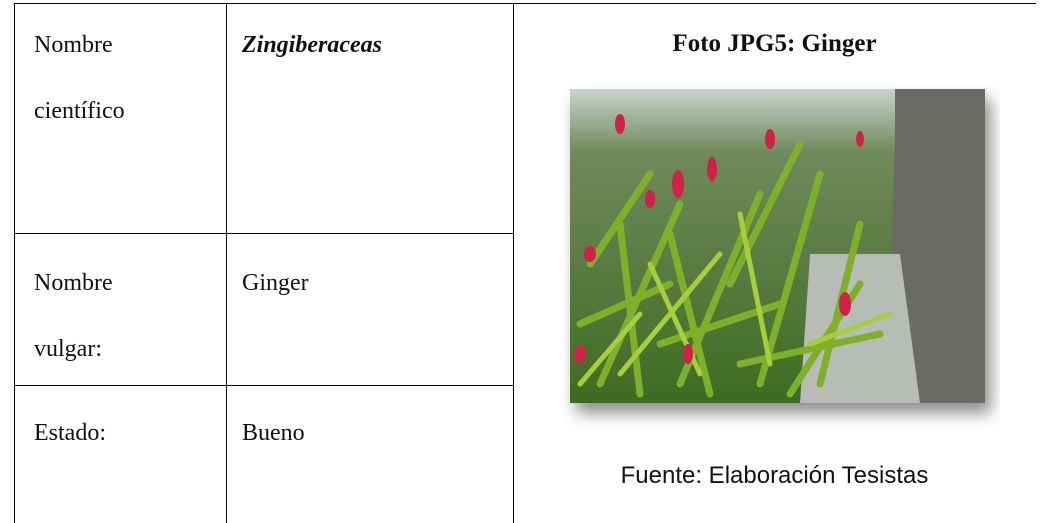 The height and width of the screenshot is (523, 1049). Describe the element at coordinates (70, 433) in the screenshot. I see `label: Estado:` at that location.